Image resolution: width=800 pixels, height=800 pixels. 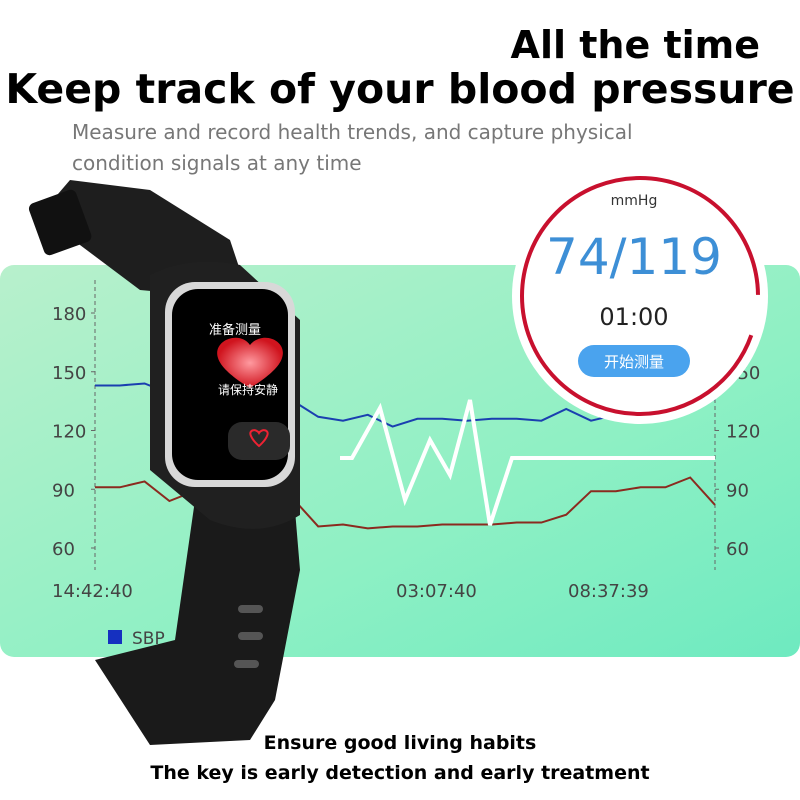 What do you see at coordinates (400, 743) in the screenshot?
I see `footer-text: Ensure good living habits` at bounding box center [400, 743].